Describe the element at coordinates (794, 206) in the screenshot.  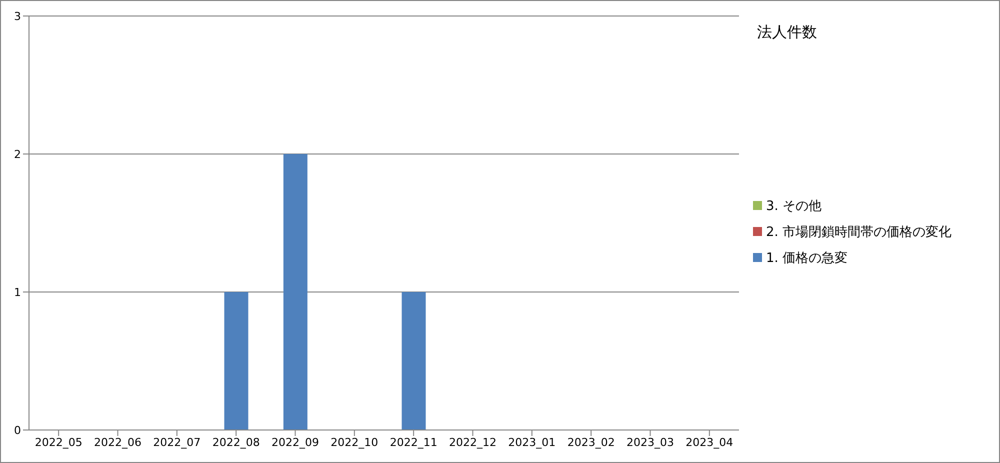
I see `legend-label: 3. その他` at that location.